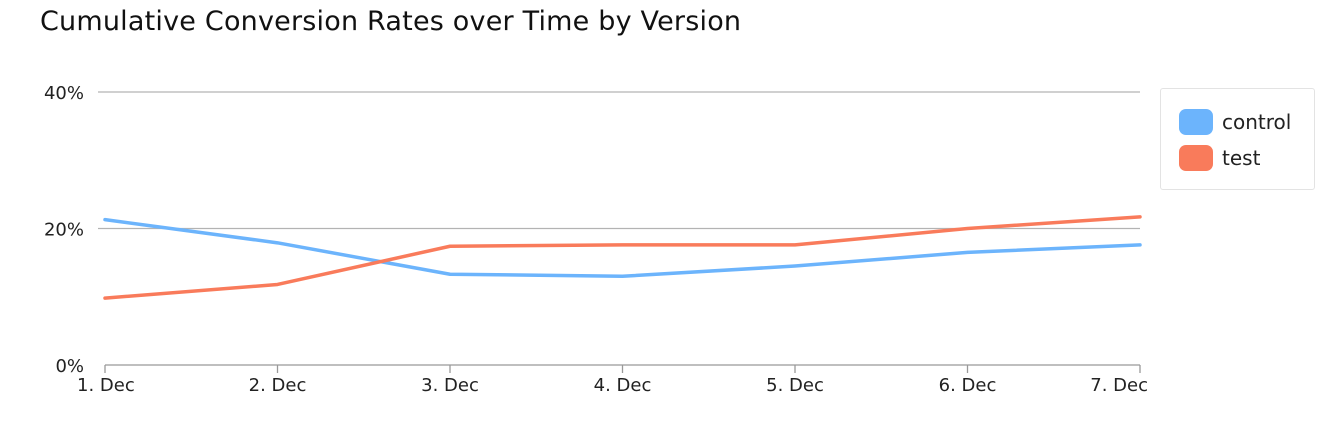  Describe the element at coordinates (1219, 158) in the screenshot. I see `legend-item-test: test` at that location.